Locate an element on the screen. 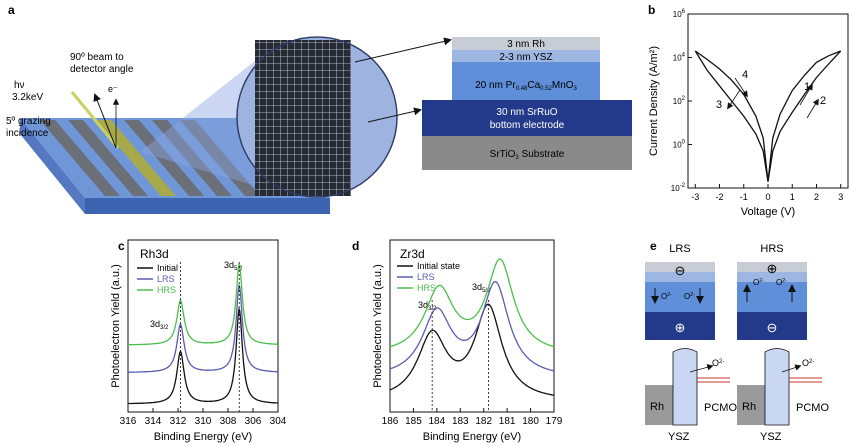  d-xtick-label: 183 is located at coordinates (460, 421).